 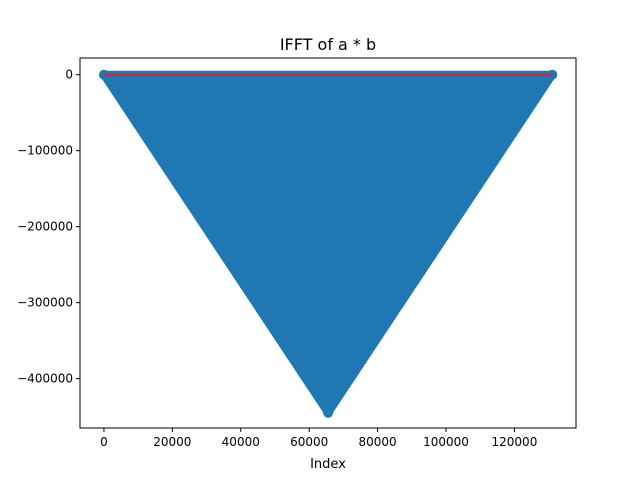 I want to click on x-tick-label: 60000, so click(x=309, y=442).